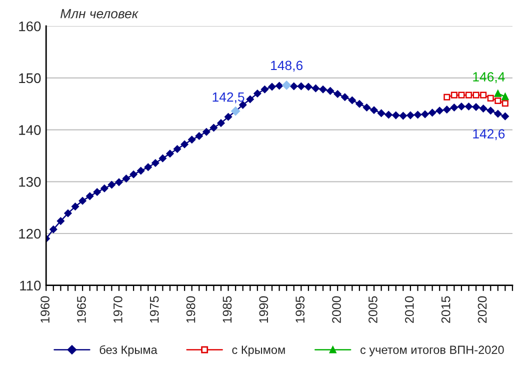  What do you see at coordinates (373, 309) in the screenshot?
I see `x-tick-label: 2005` at bounding box center [373, 309].